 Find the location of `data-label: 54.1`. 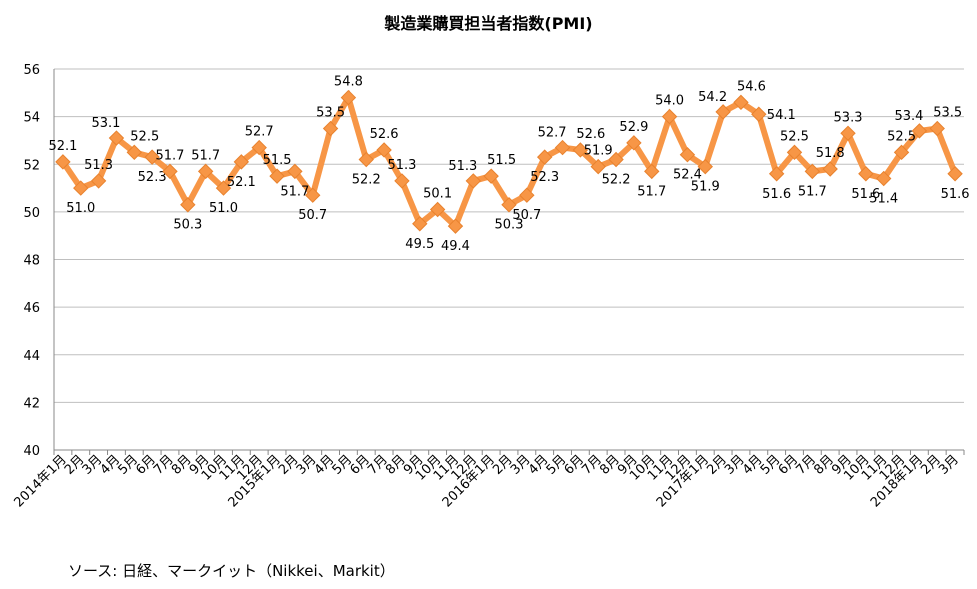

data-label: 54.1 is located at coordinates (781, 115).